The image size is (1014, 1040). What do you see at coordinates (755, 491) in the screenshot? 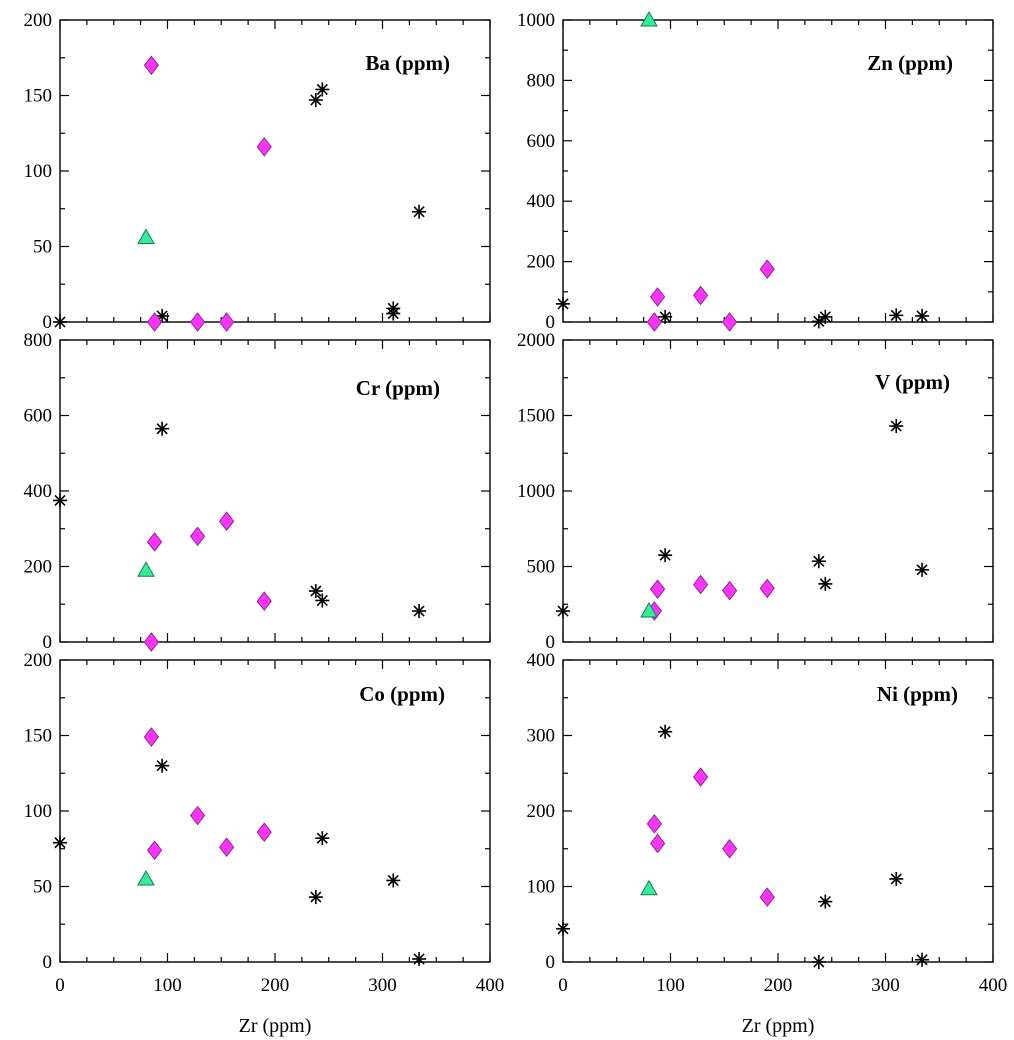
I see `panel-v: 0 500 1000 1500 2000 V (ppm)` at bounding box center [755, 491].